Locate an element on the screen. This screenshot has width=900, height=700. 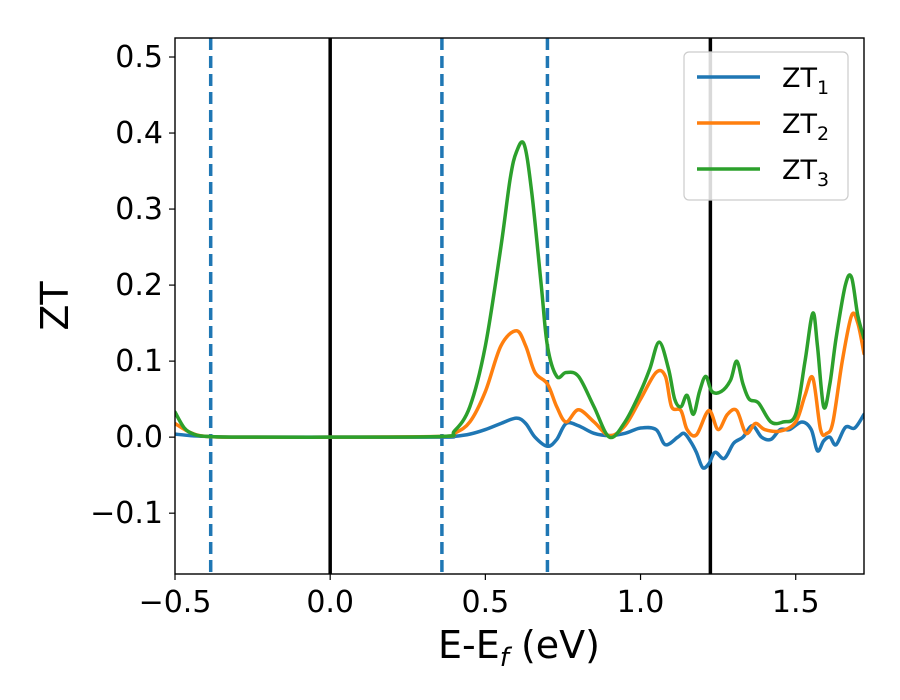
legend: ZT1 ZT2 ZT3 is located at coordinates (766, 126).